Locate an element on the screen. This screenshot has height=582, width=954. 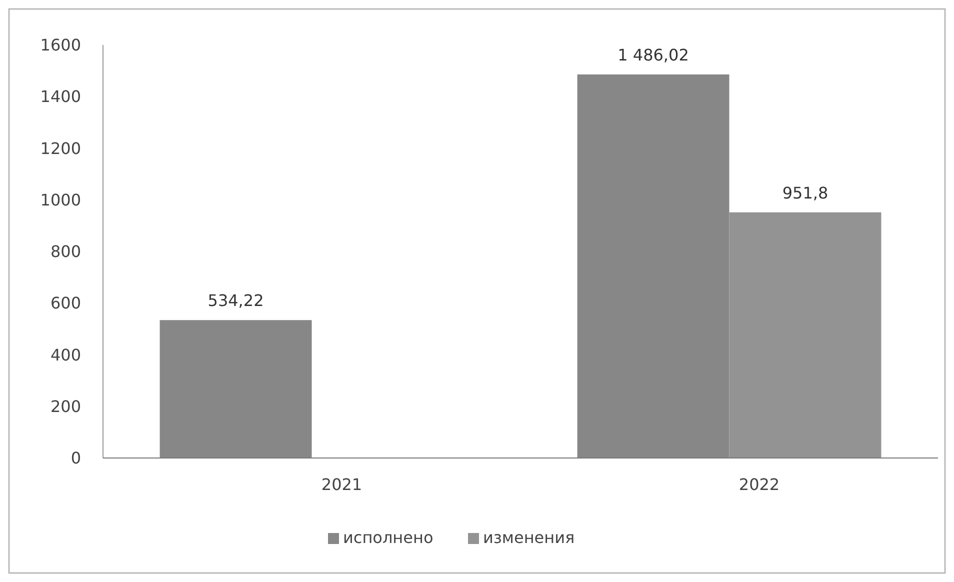
y-tick-label: 1400 is located at coordinates (60, 96).